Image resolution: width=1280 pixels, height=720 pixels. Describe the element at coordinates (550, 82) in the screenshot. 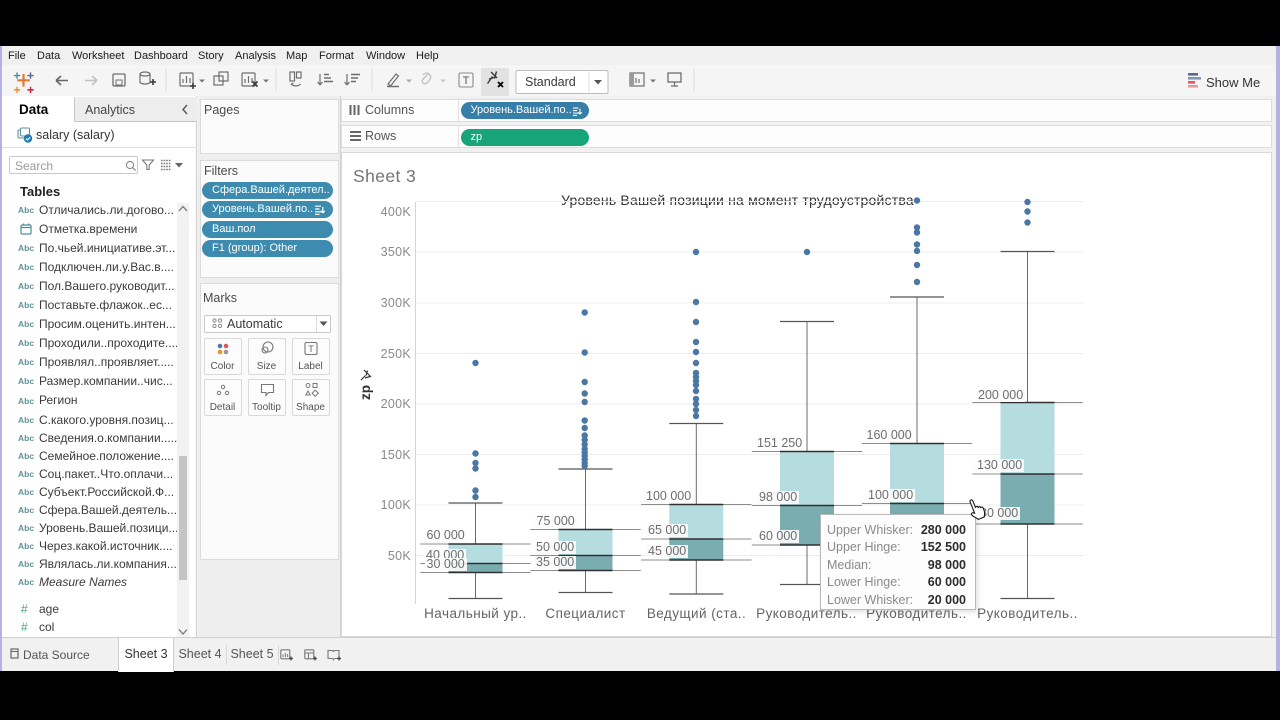

I see `svg-text: Standard` at that location.